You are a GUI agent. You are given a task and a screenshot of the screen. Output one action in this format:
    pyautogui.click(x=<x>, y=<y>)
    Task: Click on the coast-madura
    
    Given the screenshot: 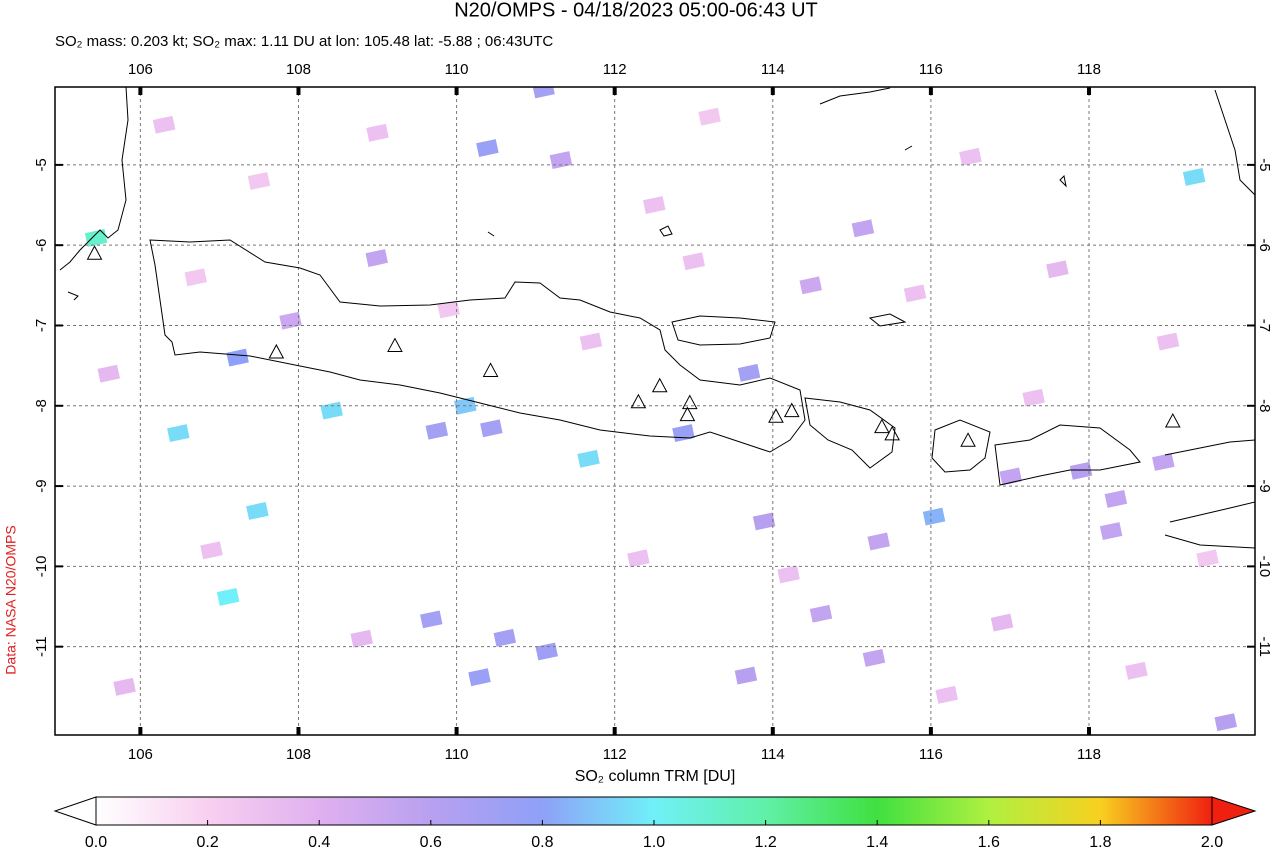 What is the action you would take?
    pyautogui.click(x=723, y=330)
    